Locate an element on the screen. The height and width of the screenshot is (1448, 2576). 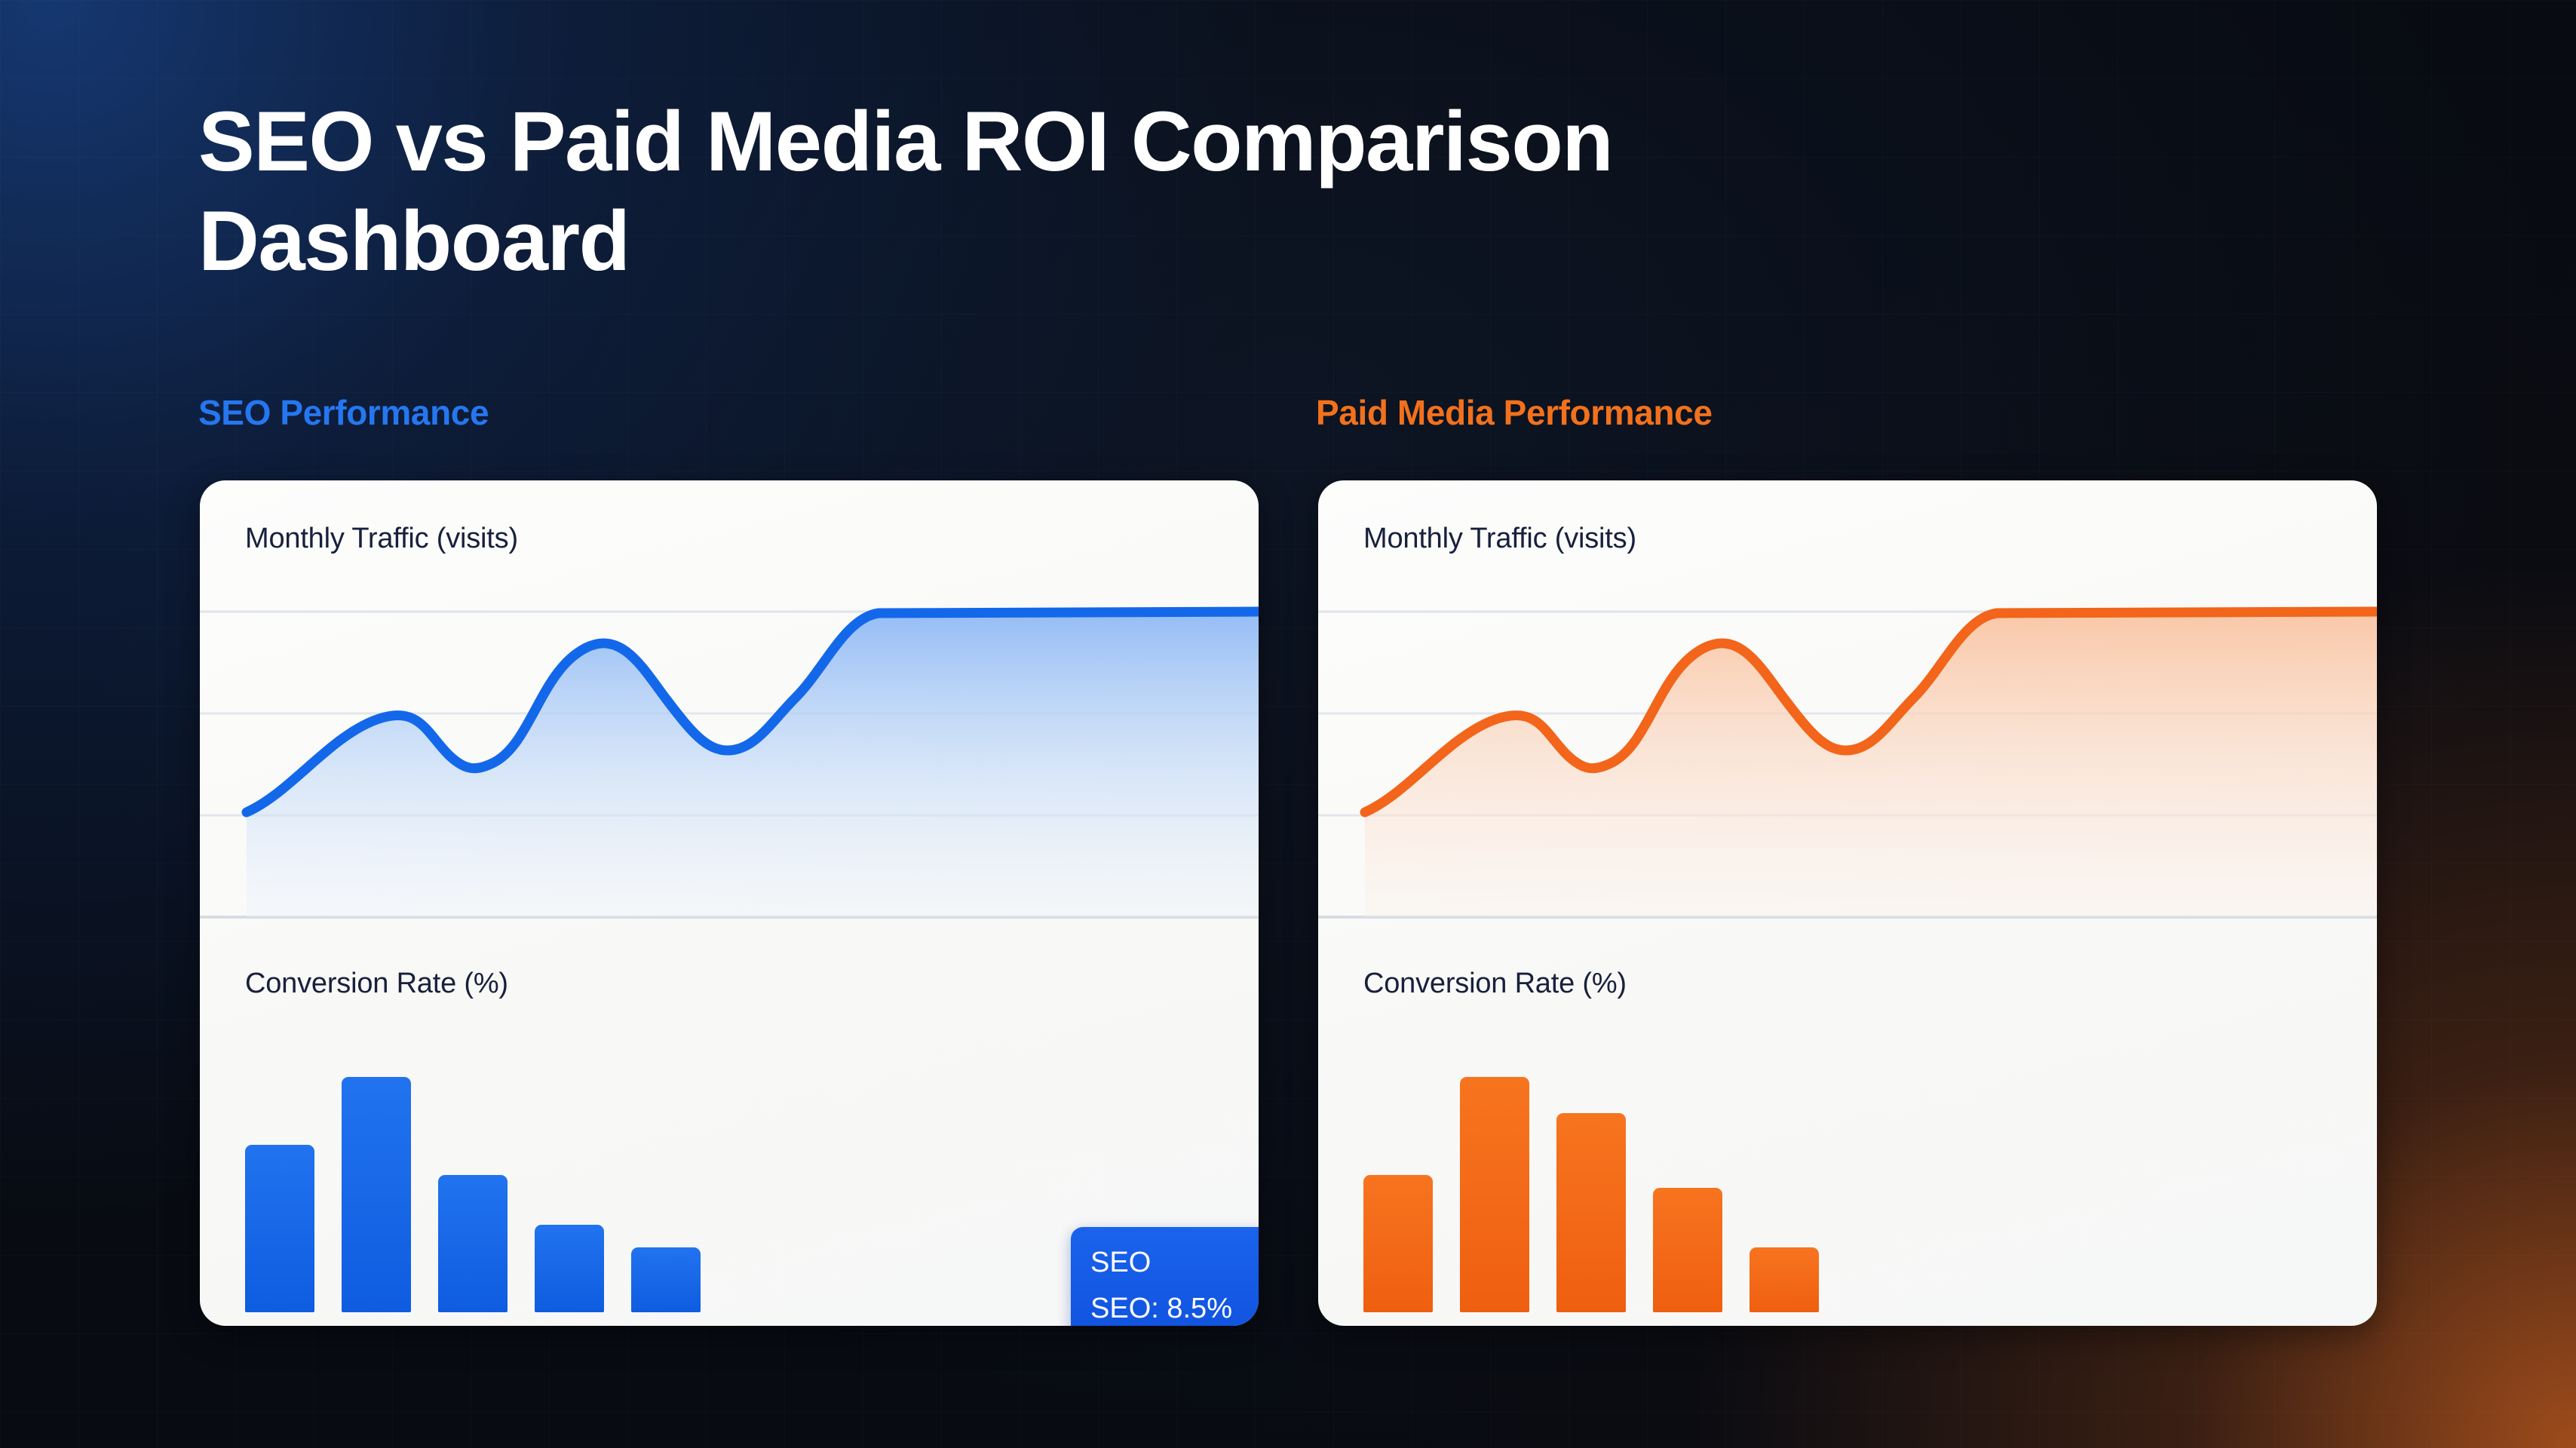
paid-traffic-chart-label: Monthly Traffic (visits) is located at coordinates (1499, 538).